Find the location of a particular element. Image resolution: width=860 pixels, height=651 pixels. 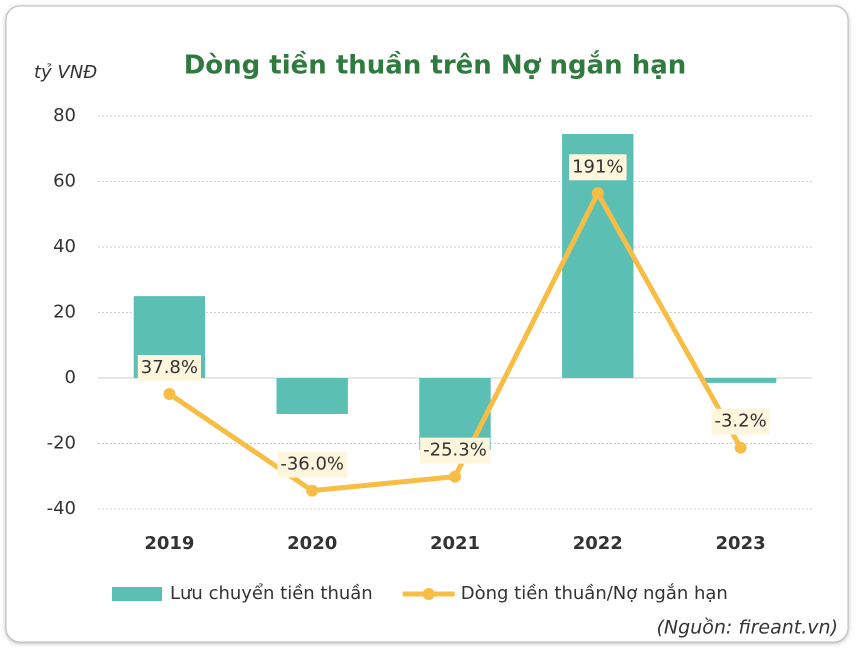

source: (Nguồn: fireant.vn) is located at coordinates (747, 628).